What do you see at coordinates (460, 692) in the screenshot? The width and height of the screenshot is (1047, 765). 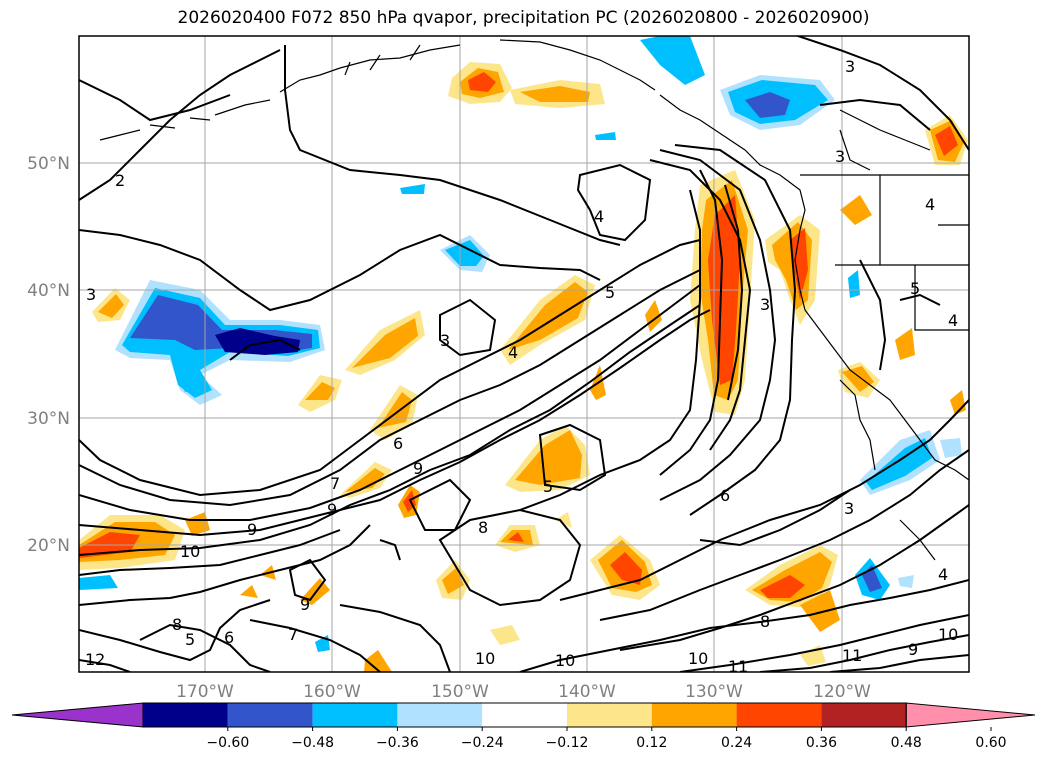 I see `lon-label: 150°W` at bounding box center [460, 692].